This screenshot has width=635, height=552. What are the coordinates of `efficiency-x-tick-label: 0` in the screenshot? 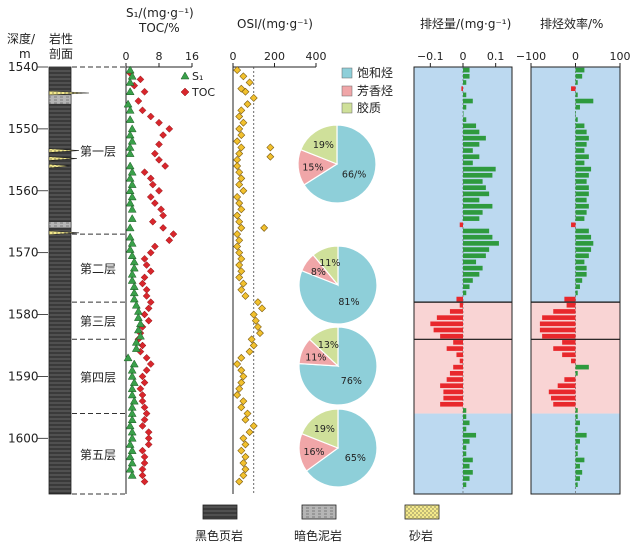 It's located at (575, 56).